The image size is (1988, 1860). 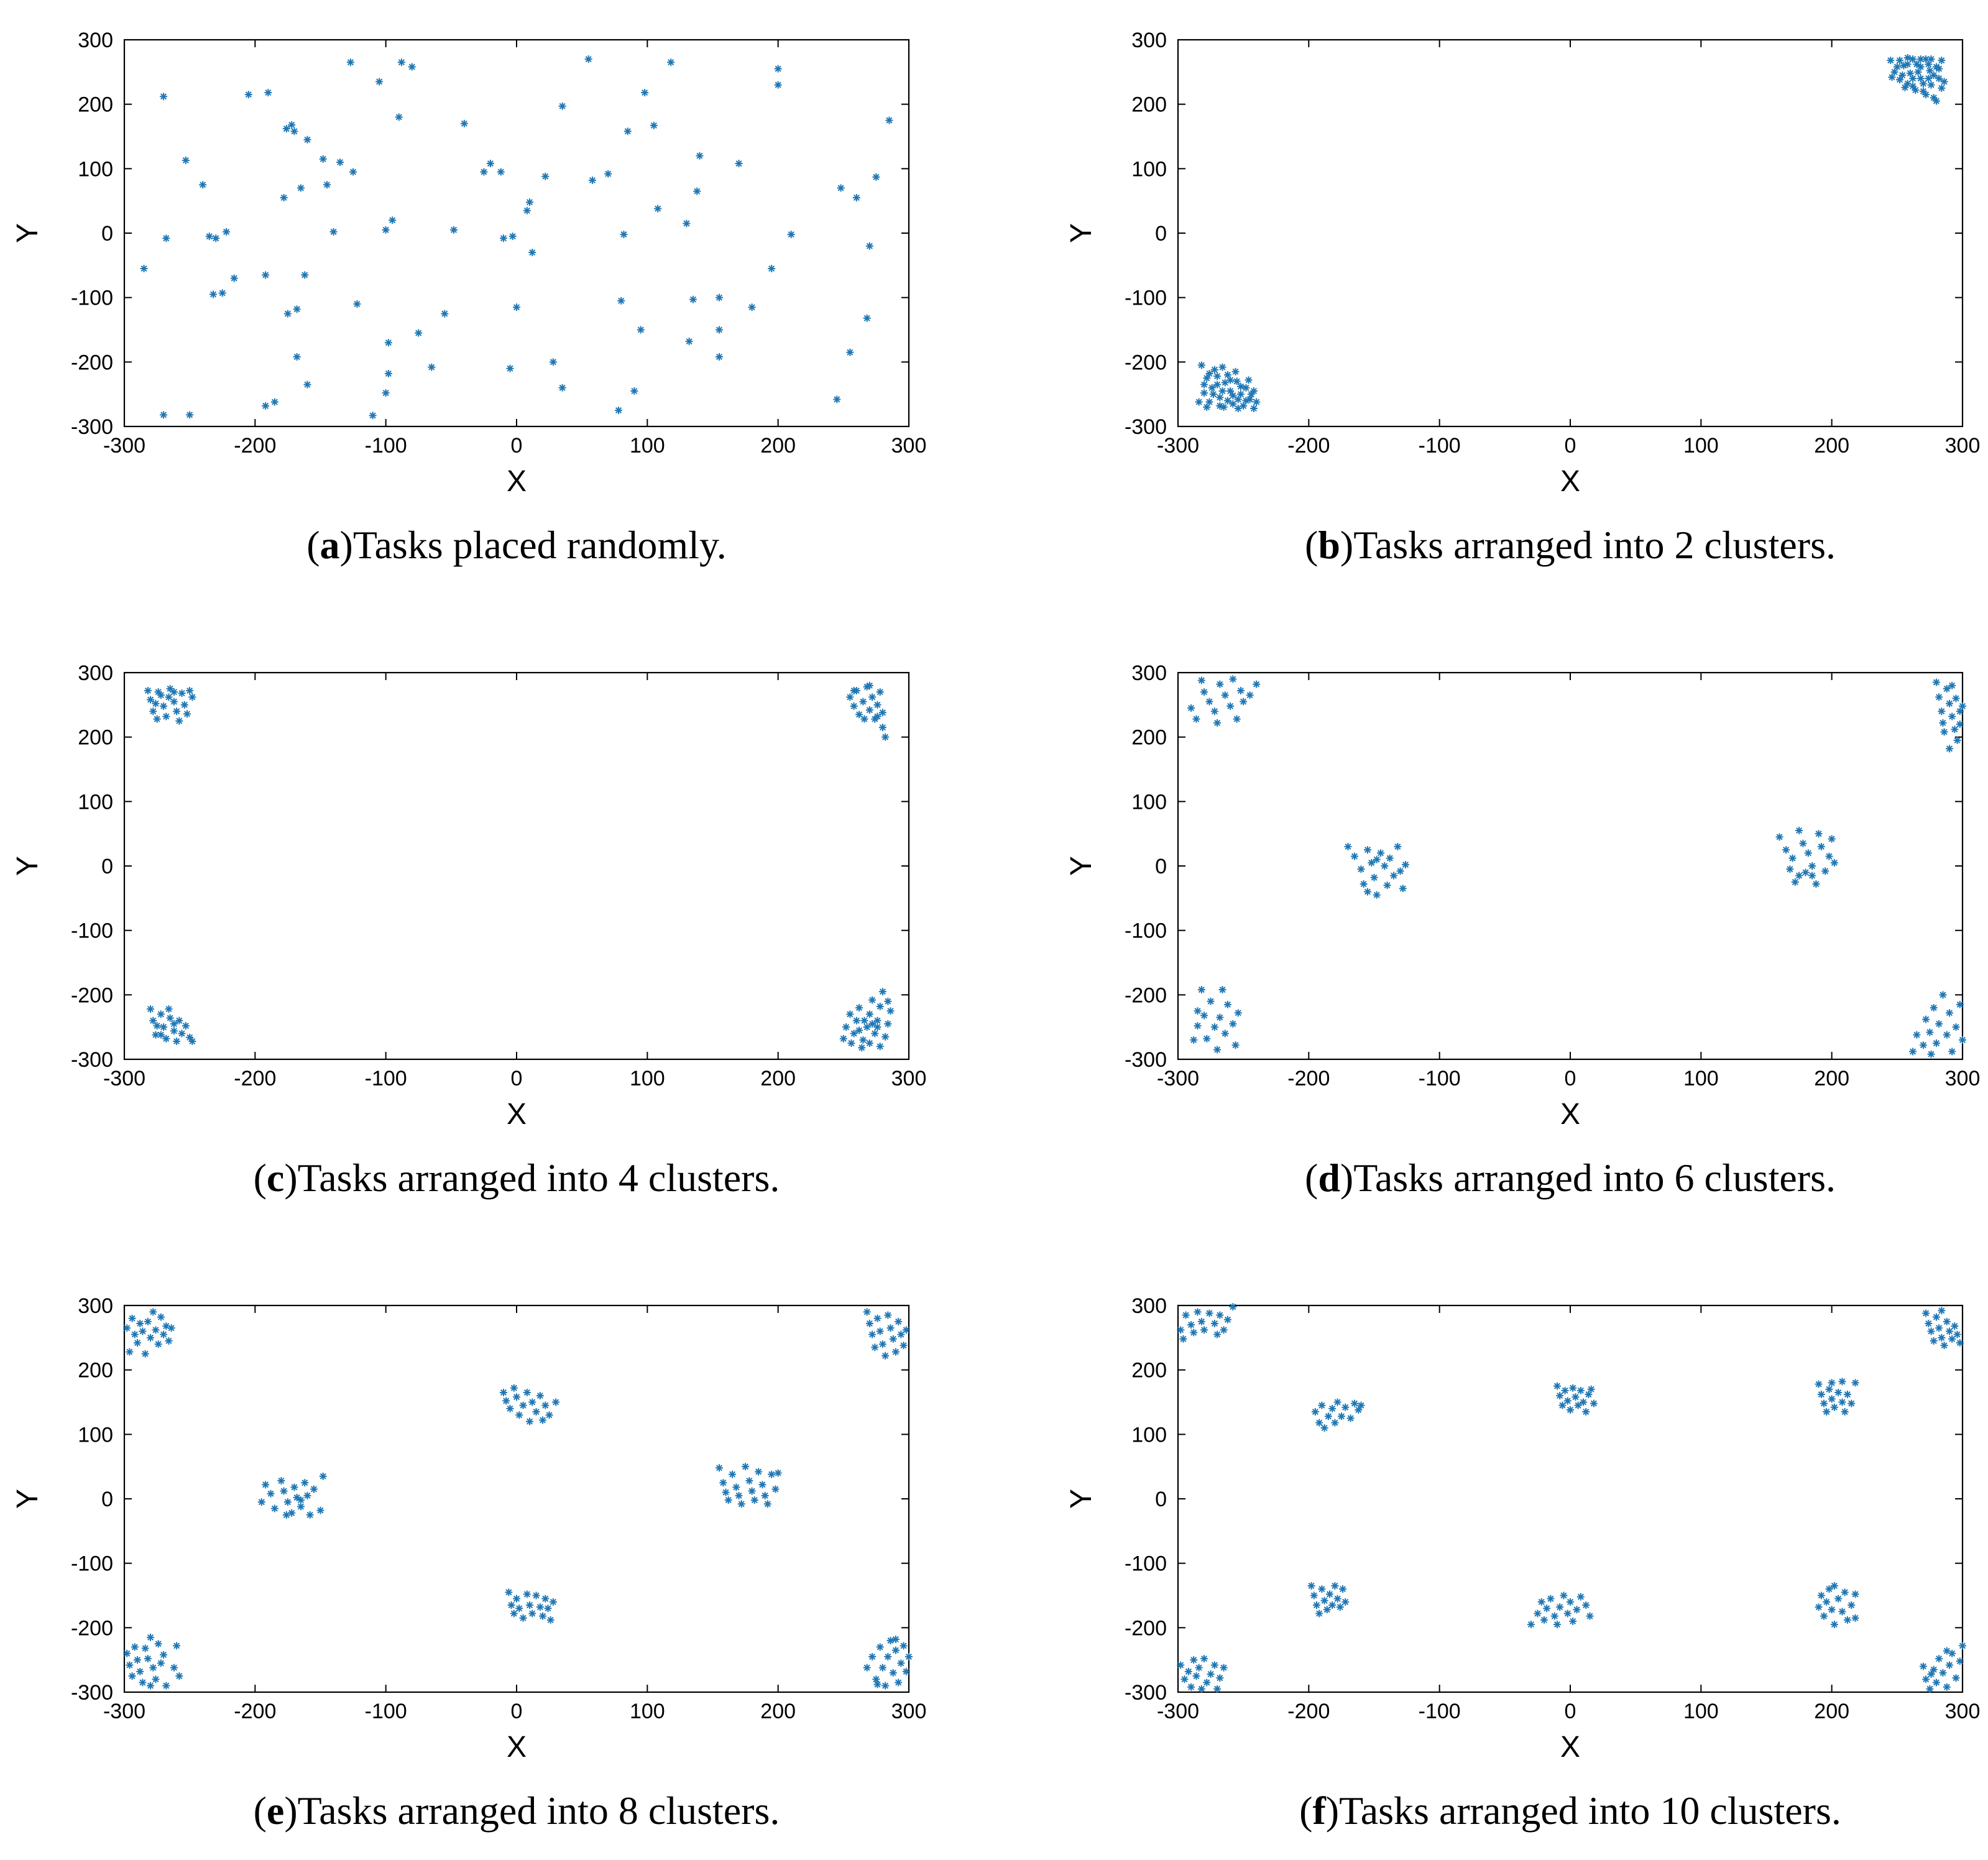 I want to click on caption-letter: c, so click(x=275, y=1178).